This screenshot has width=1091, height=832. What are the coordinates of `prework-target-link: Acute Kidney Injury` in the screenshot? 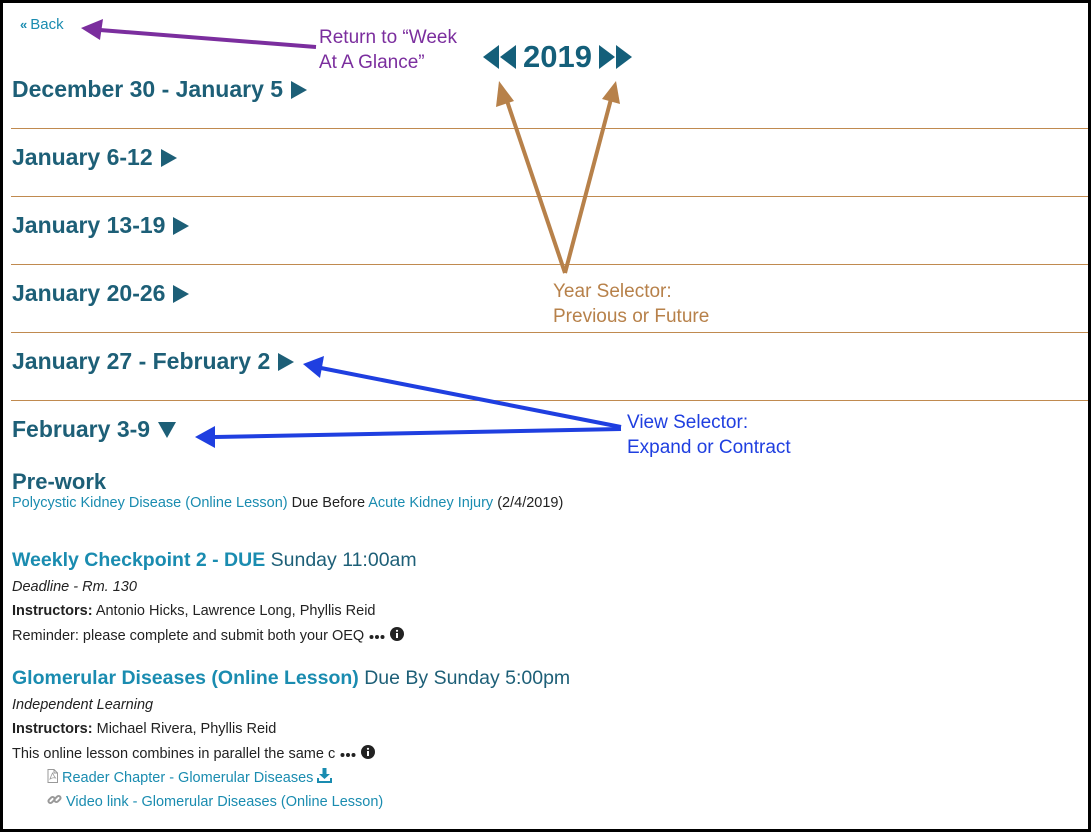 It's located at (431, 503).